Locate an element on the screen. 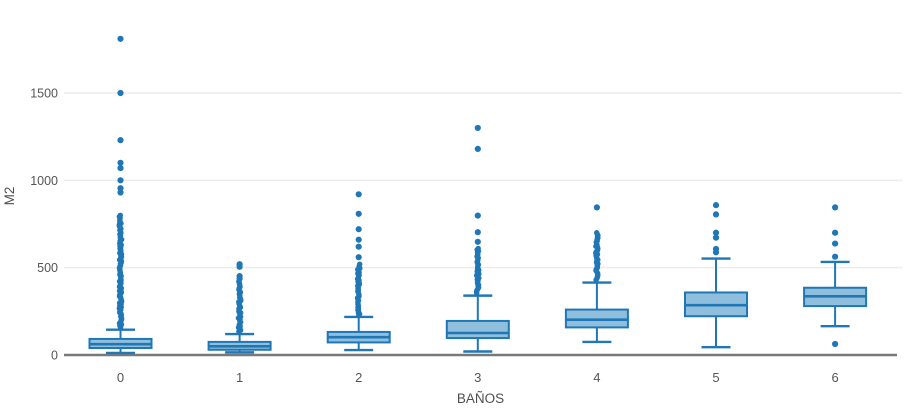 The height and width of the screenshot is (410, 906). x-tick-label-1: 1 is located at coordinates (239, 377).